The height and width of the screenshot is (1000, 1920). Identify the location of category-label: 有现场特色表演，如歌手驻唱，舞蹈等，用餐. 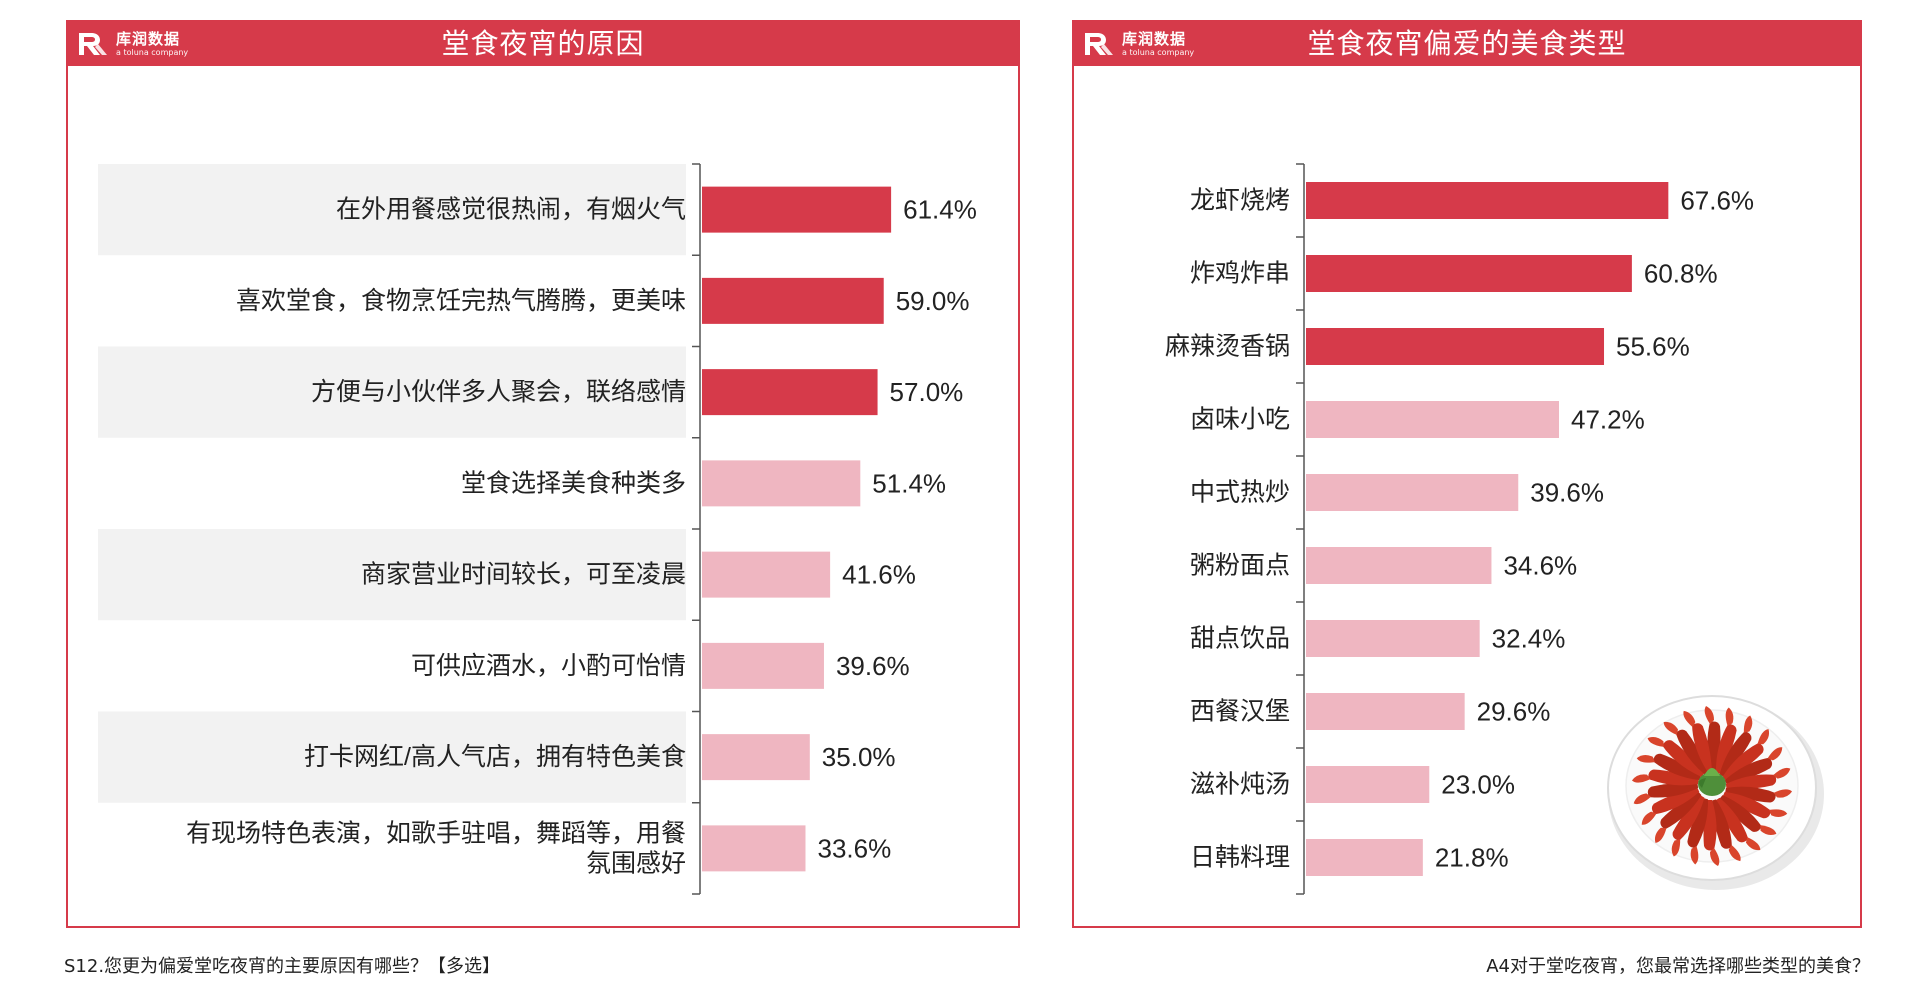
(436, 833).